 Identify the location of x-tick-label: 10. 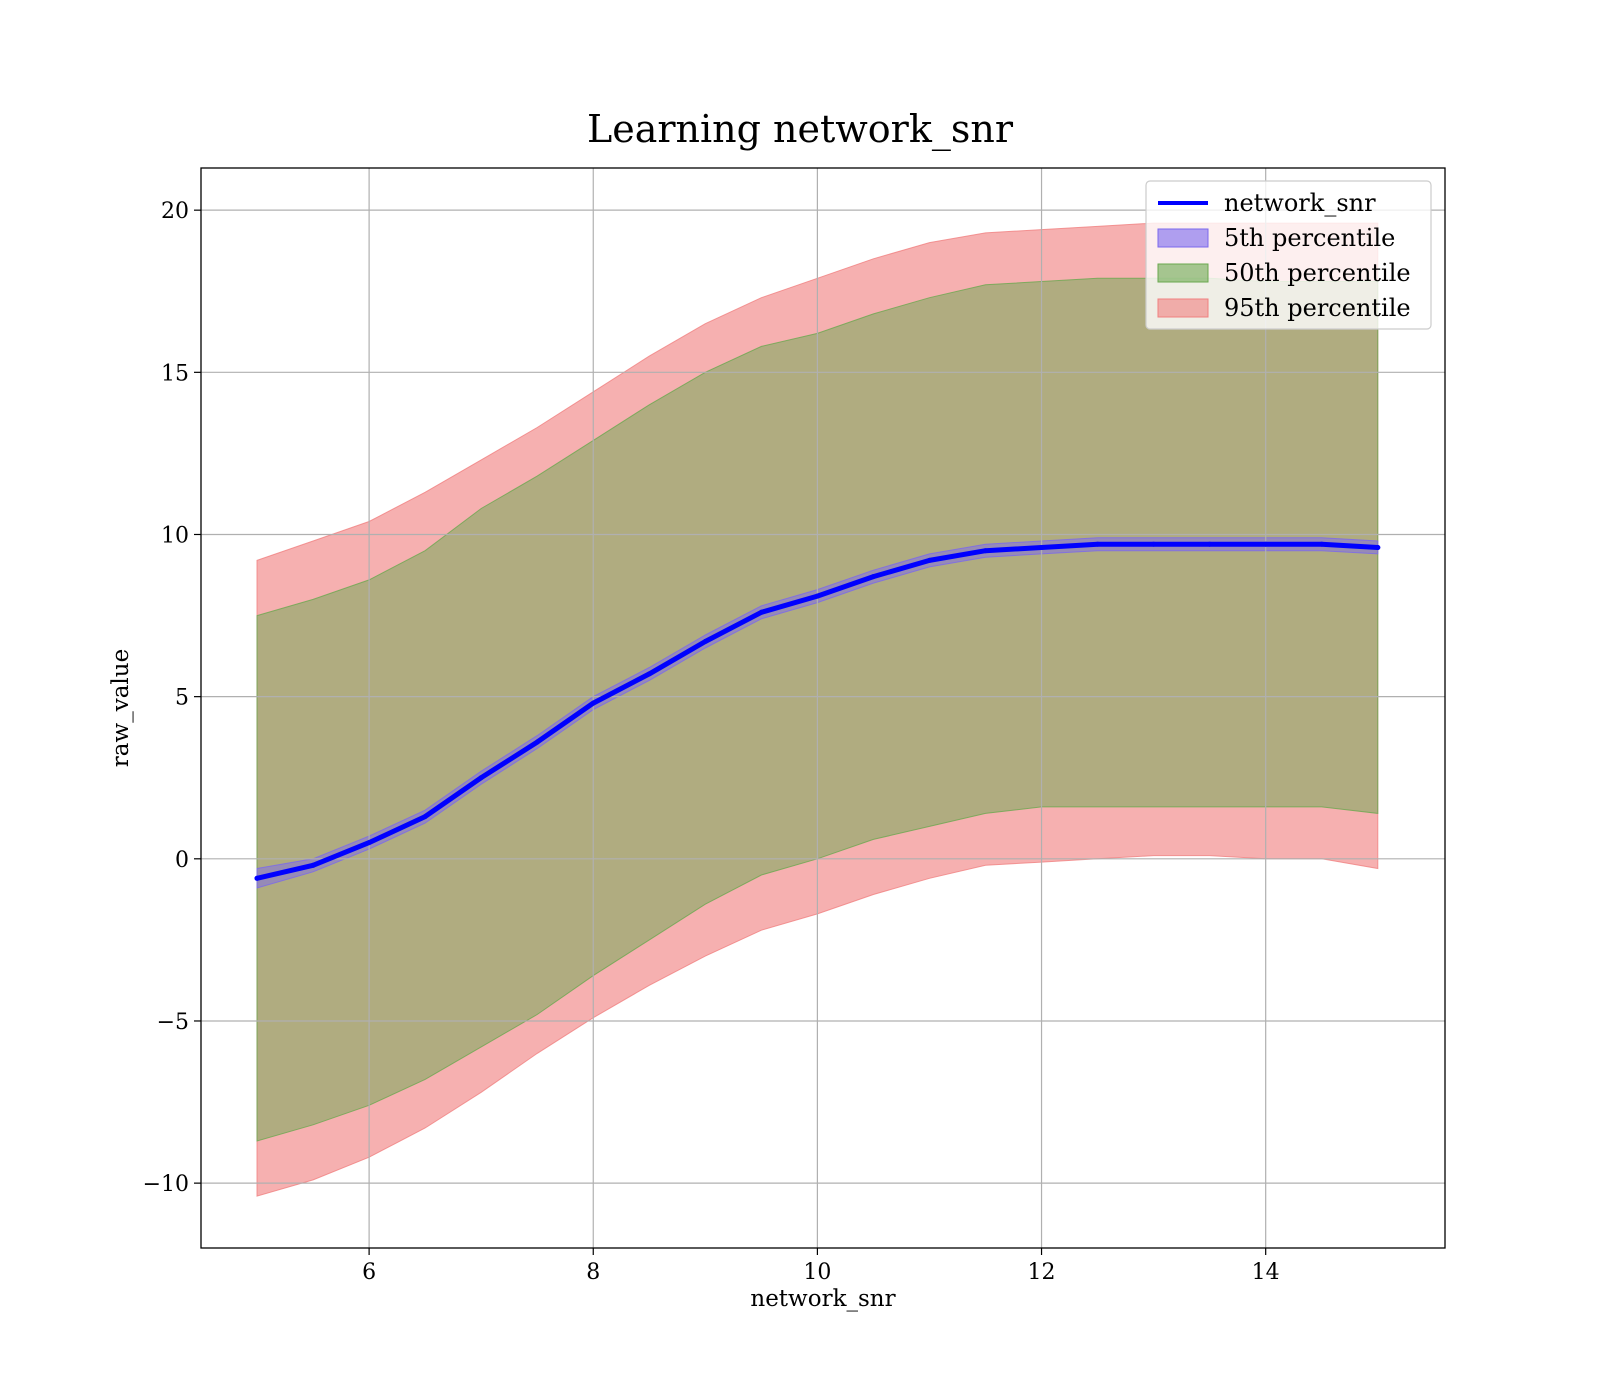
(817, 1272).